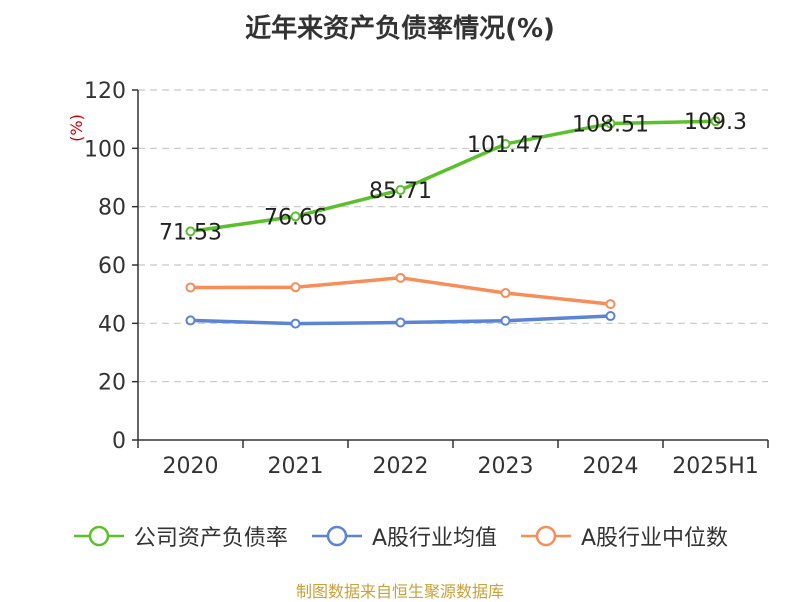 The height and width of the screenshot is (602, 800). Describe the element at coordinates (401, 466) in the screenshot. I see `x-tick-label: 2022` at that location.